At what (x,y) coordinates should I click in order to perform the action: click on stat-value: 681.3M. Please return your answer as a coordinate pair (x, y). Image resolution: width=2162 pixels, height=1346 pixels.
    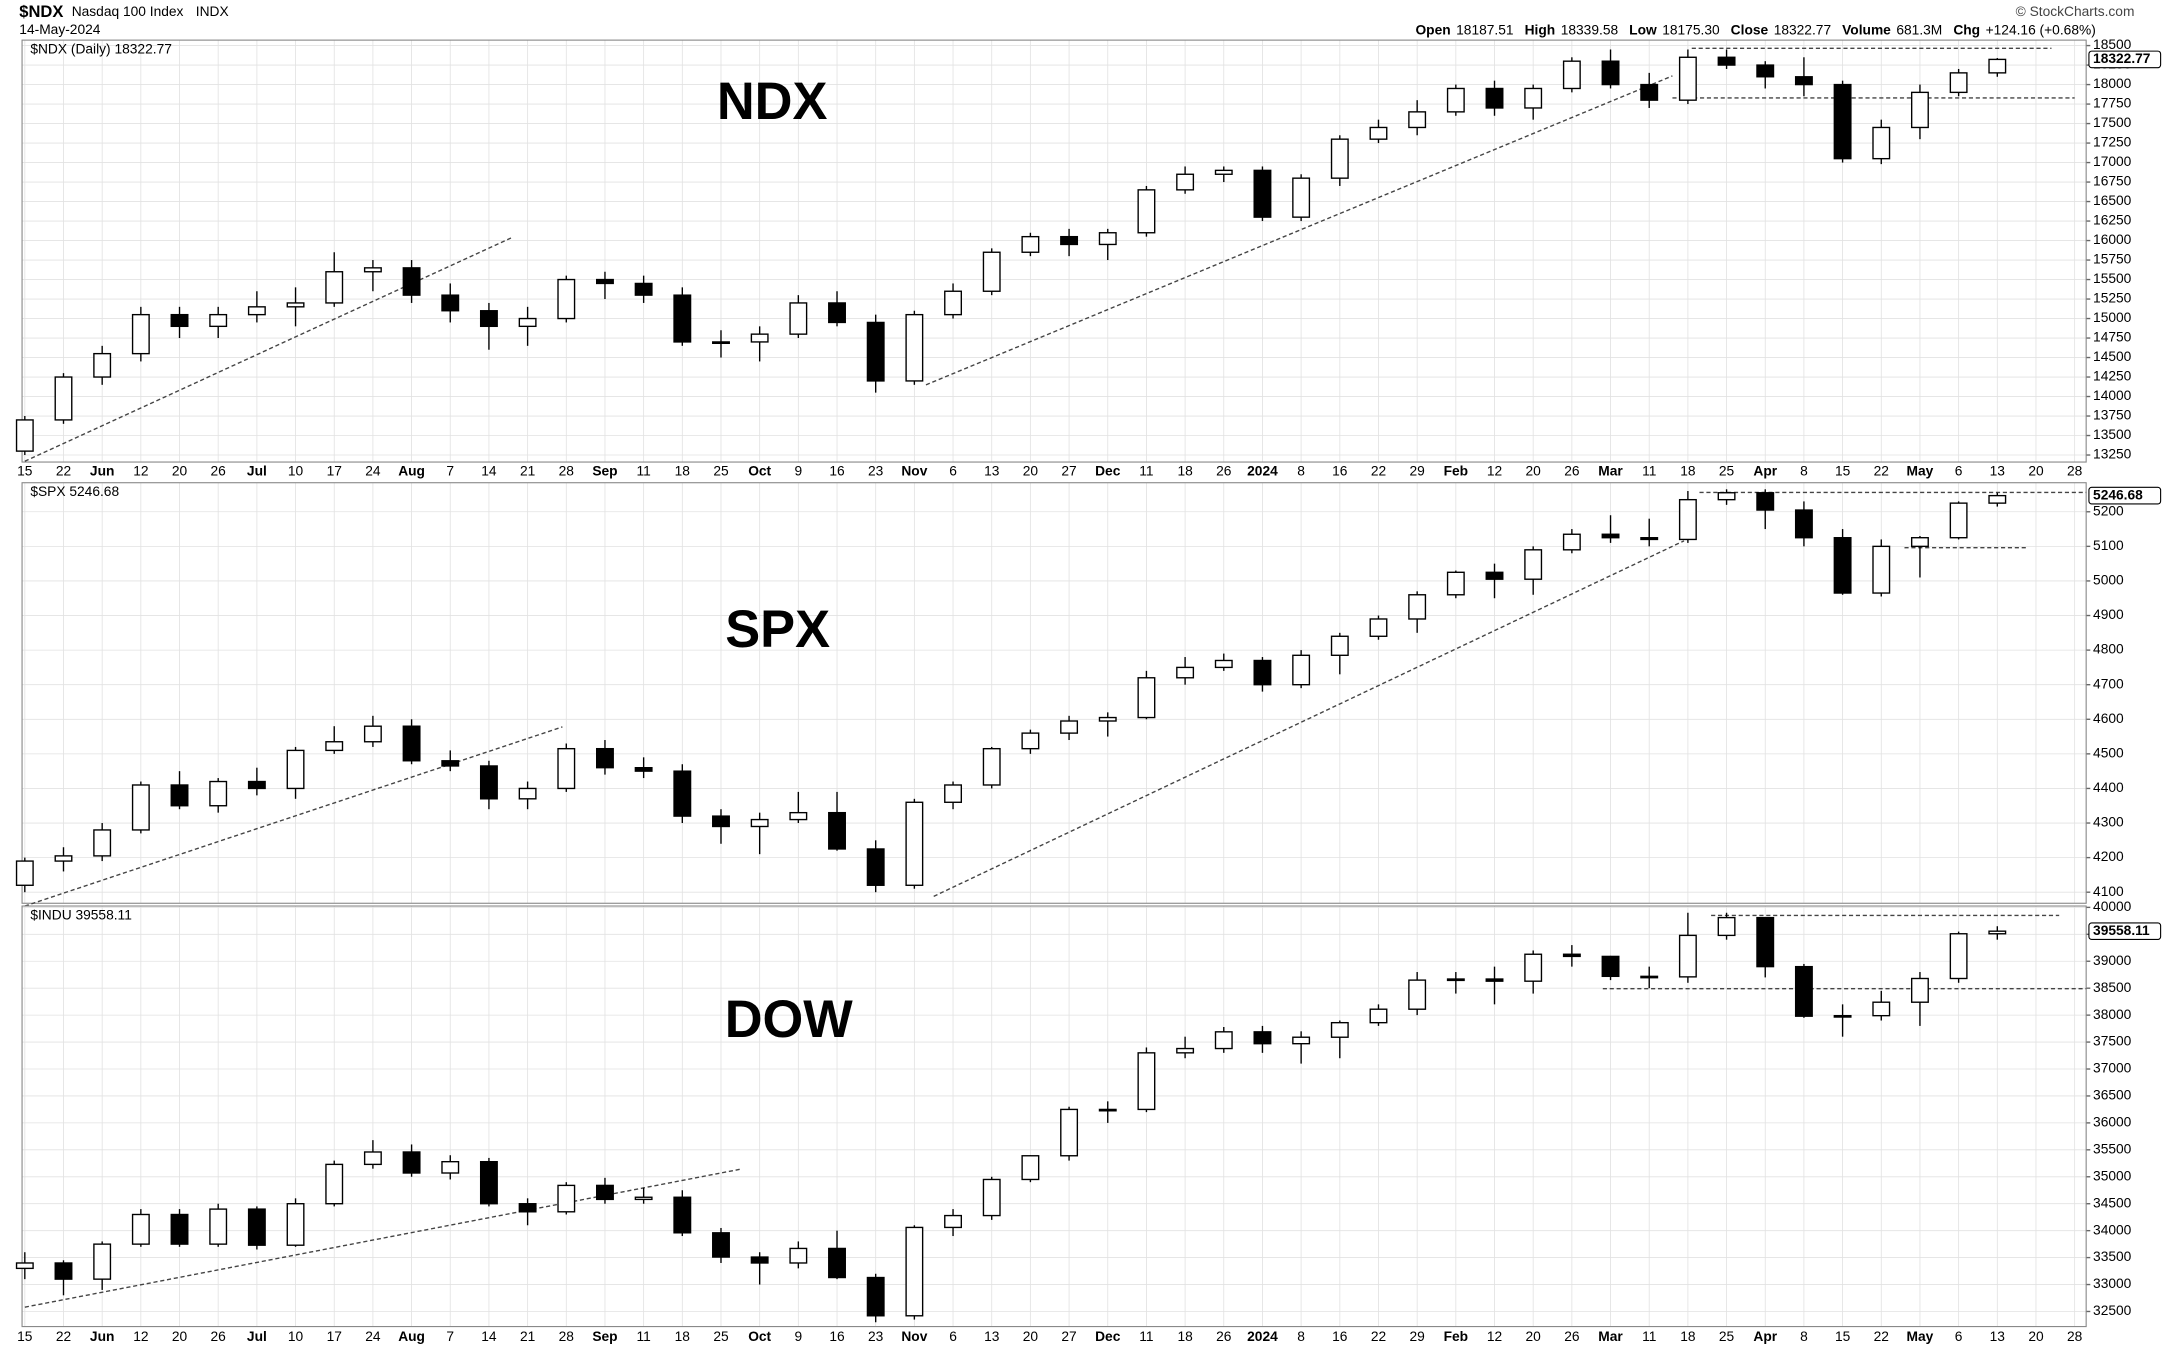
    Looking at the image, I should click on (1919, 29).